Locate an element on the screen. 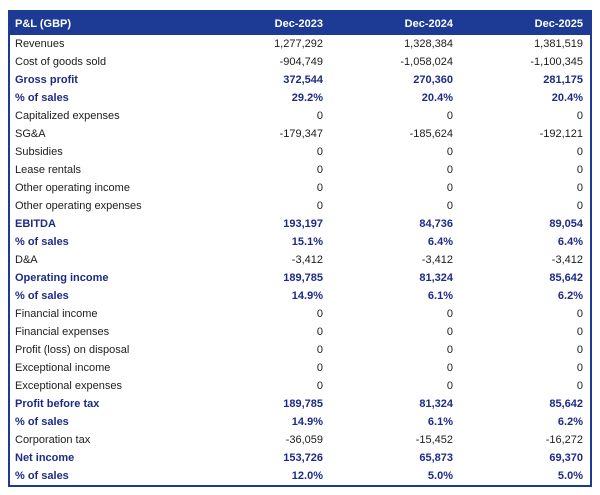 This screenshot has width=600, height=495. table-row: Financial expenses 0 0 0 is located at coordinates (300, 332).